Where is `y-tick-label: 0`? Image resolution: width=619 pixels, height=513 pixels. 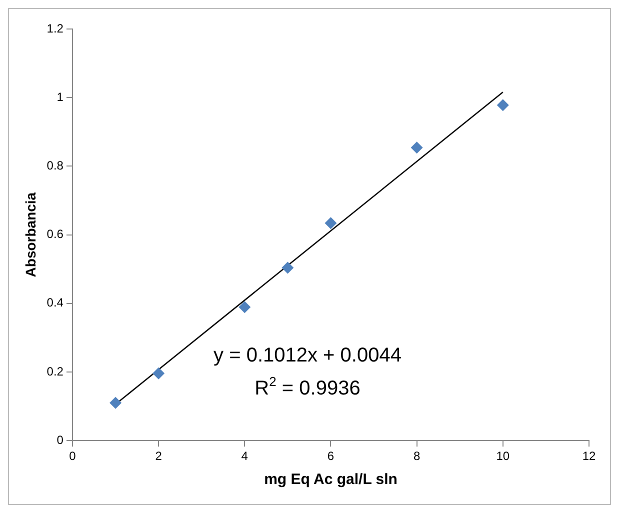 y-tick-label: 0 is located at coordinates (60, 439).